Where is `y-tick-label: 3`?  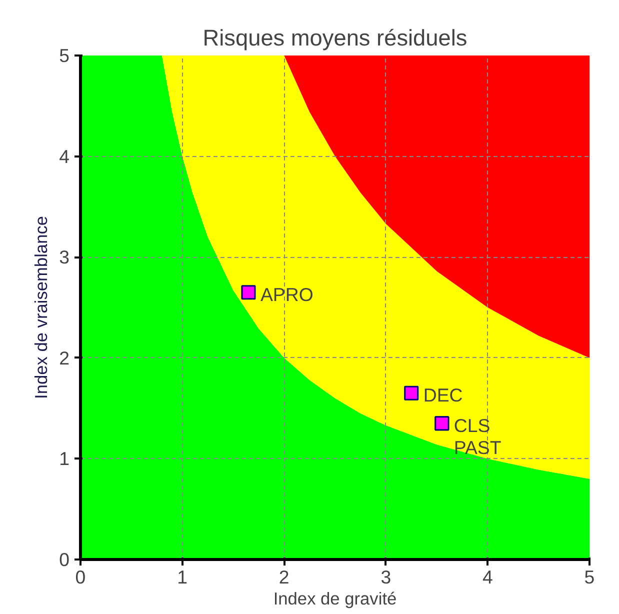 y-tick-label: 3 is located at coordinates (64, 257).